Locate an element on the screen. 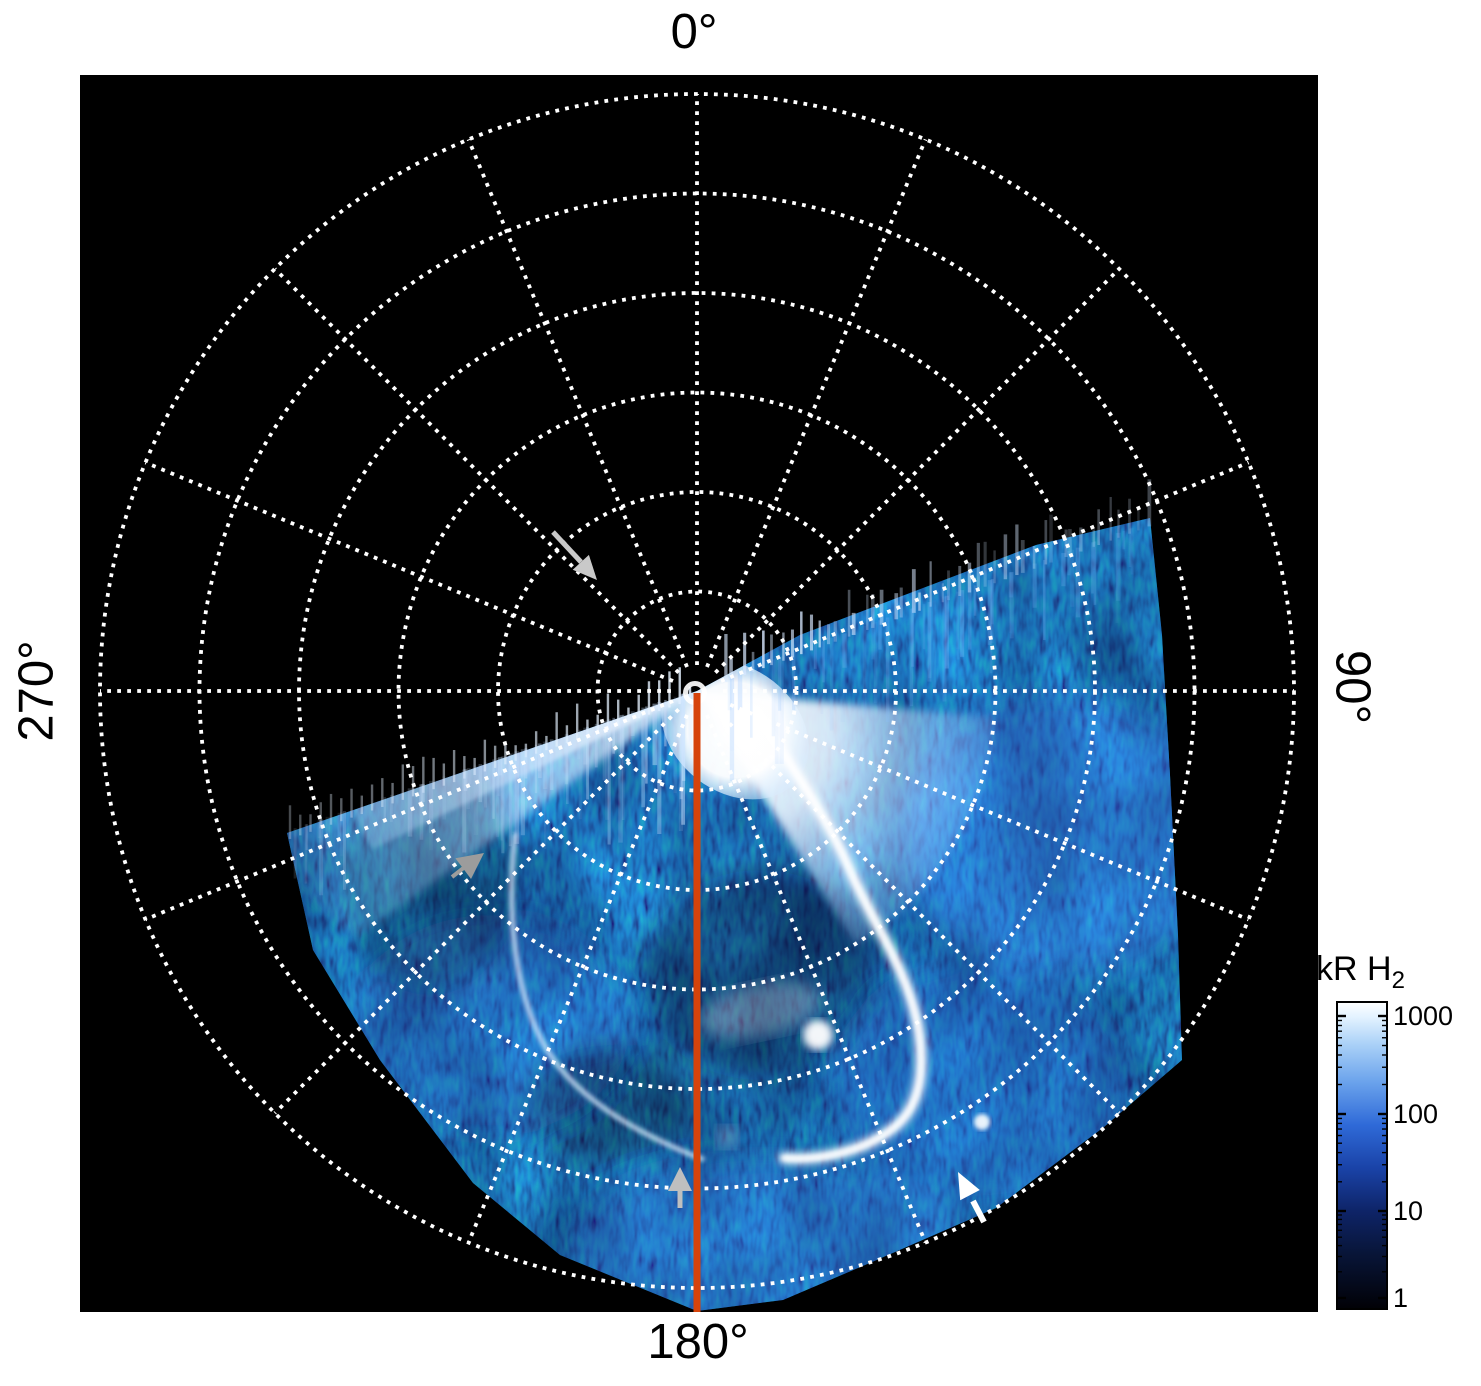 The image size is (1481, 1386). colorbar-ticks is located at coordinates (1362, 1157).